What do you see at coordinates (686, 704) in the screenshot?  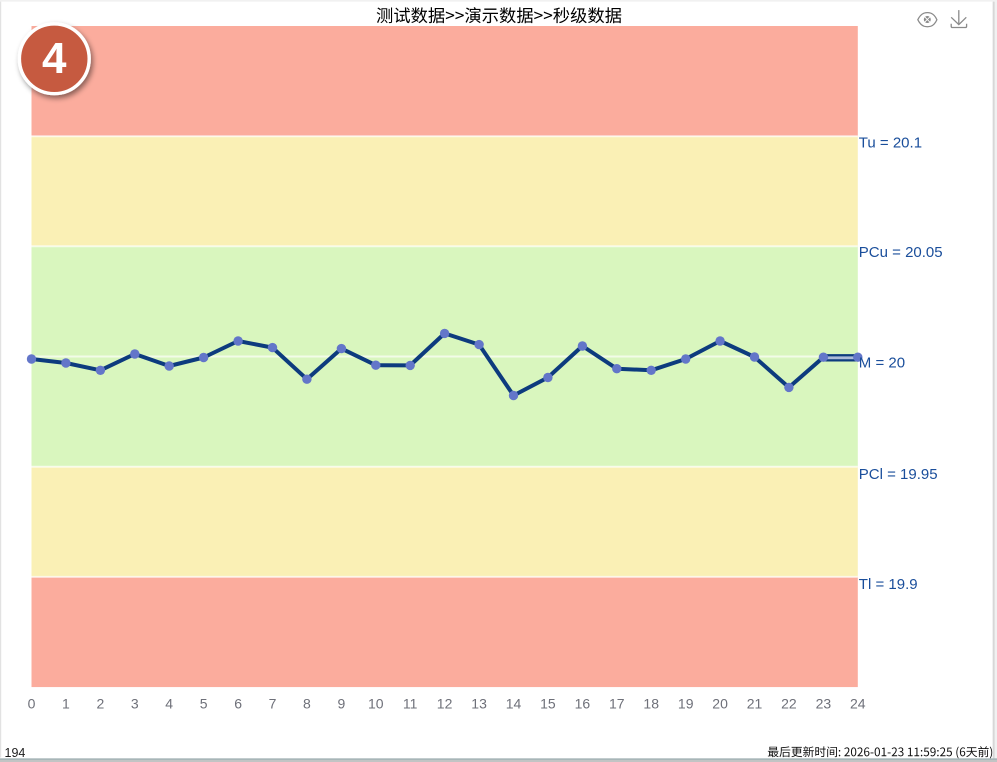 I see `svg-text: 19` at bounding box center [686, 704].